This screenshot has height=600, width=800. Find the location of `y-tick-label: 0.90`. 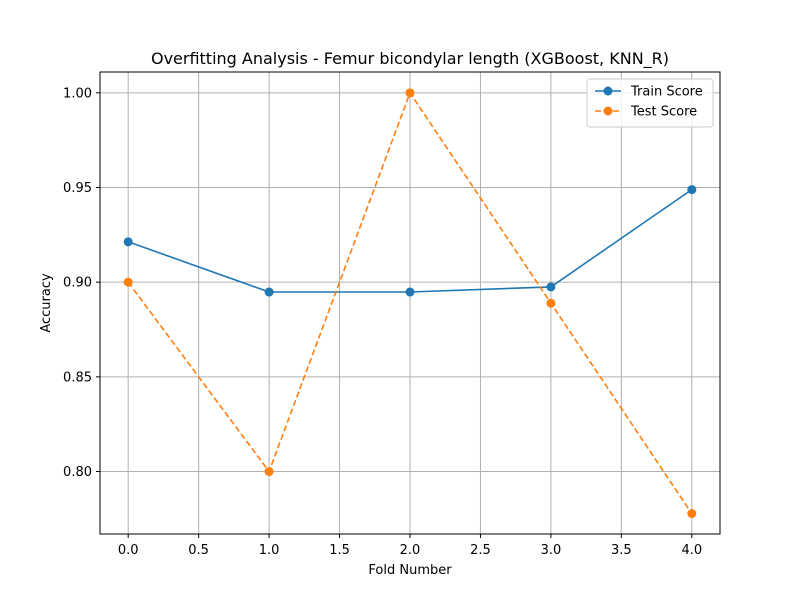

y-tick-label: 0.90 is located at coordinates (77, 283).